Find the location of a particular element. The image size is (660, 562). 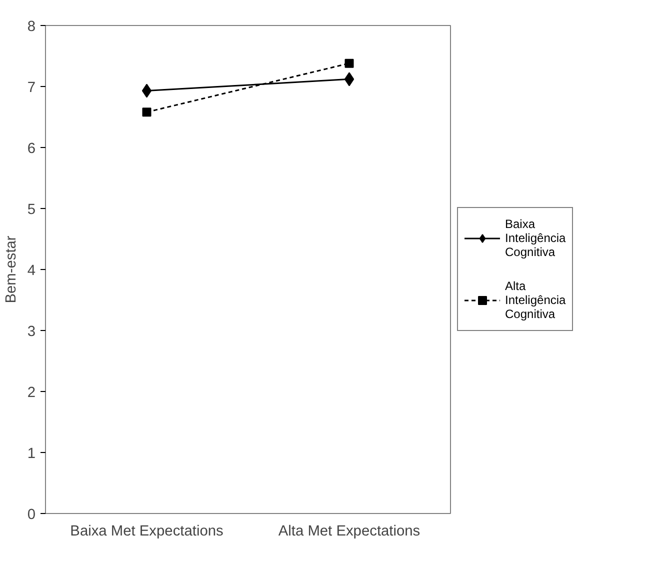

y-tick-label: 2 is located at coordinates (31, 393).